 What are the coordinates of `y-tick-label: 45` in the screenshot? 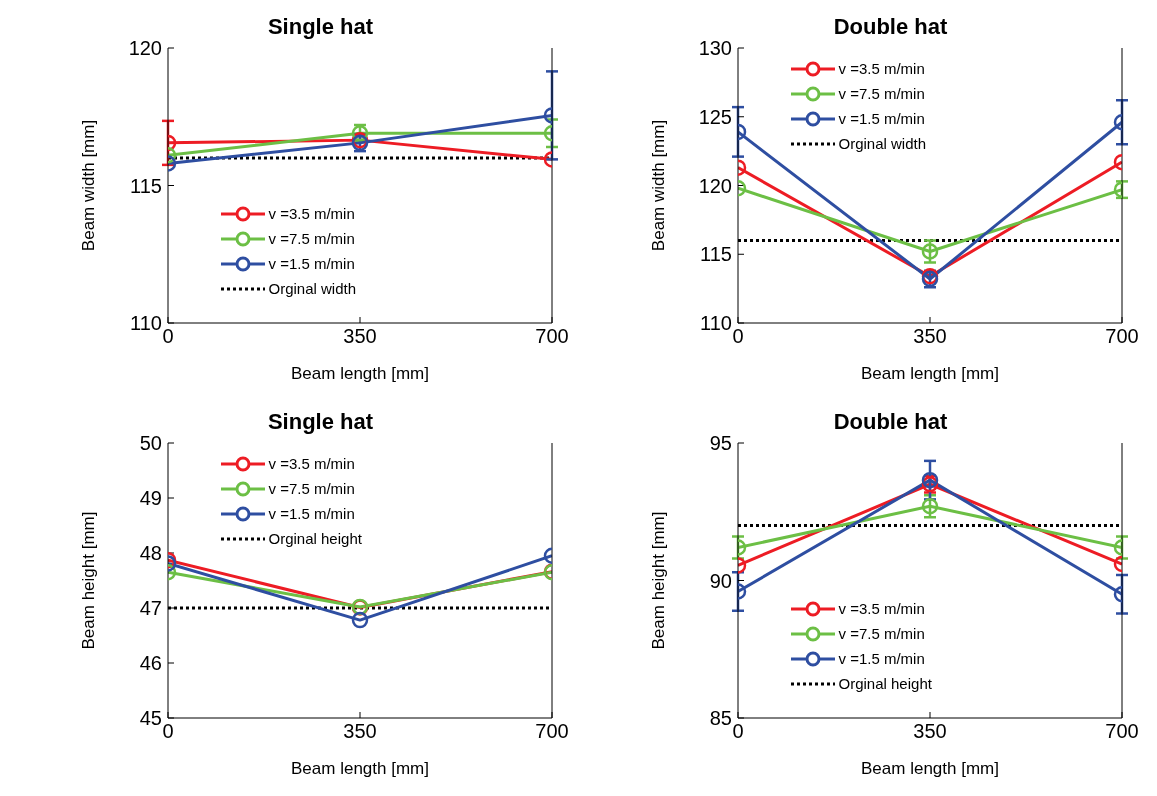 It's located at (150, 718).